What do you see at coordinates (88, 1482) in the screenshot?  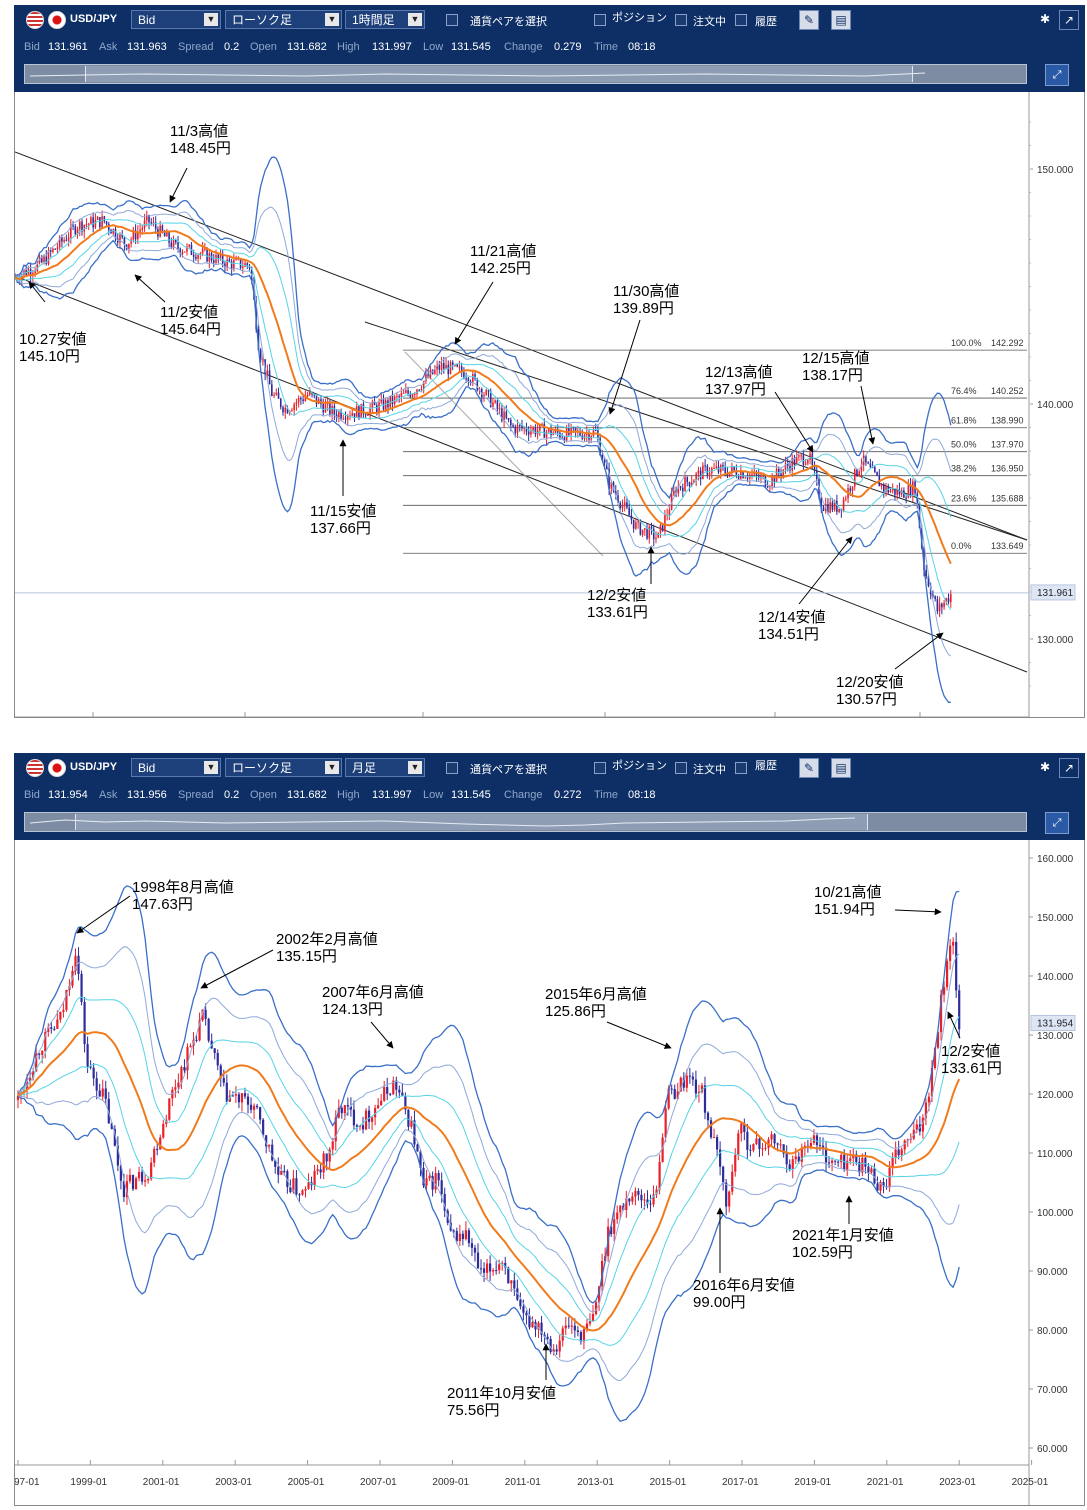 I see `x-tick-label: 1999-01` at bounding box center [88, 1482].